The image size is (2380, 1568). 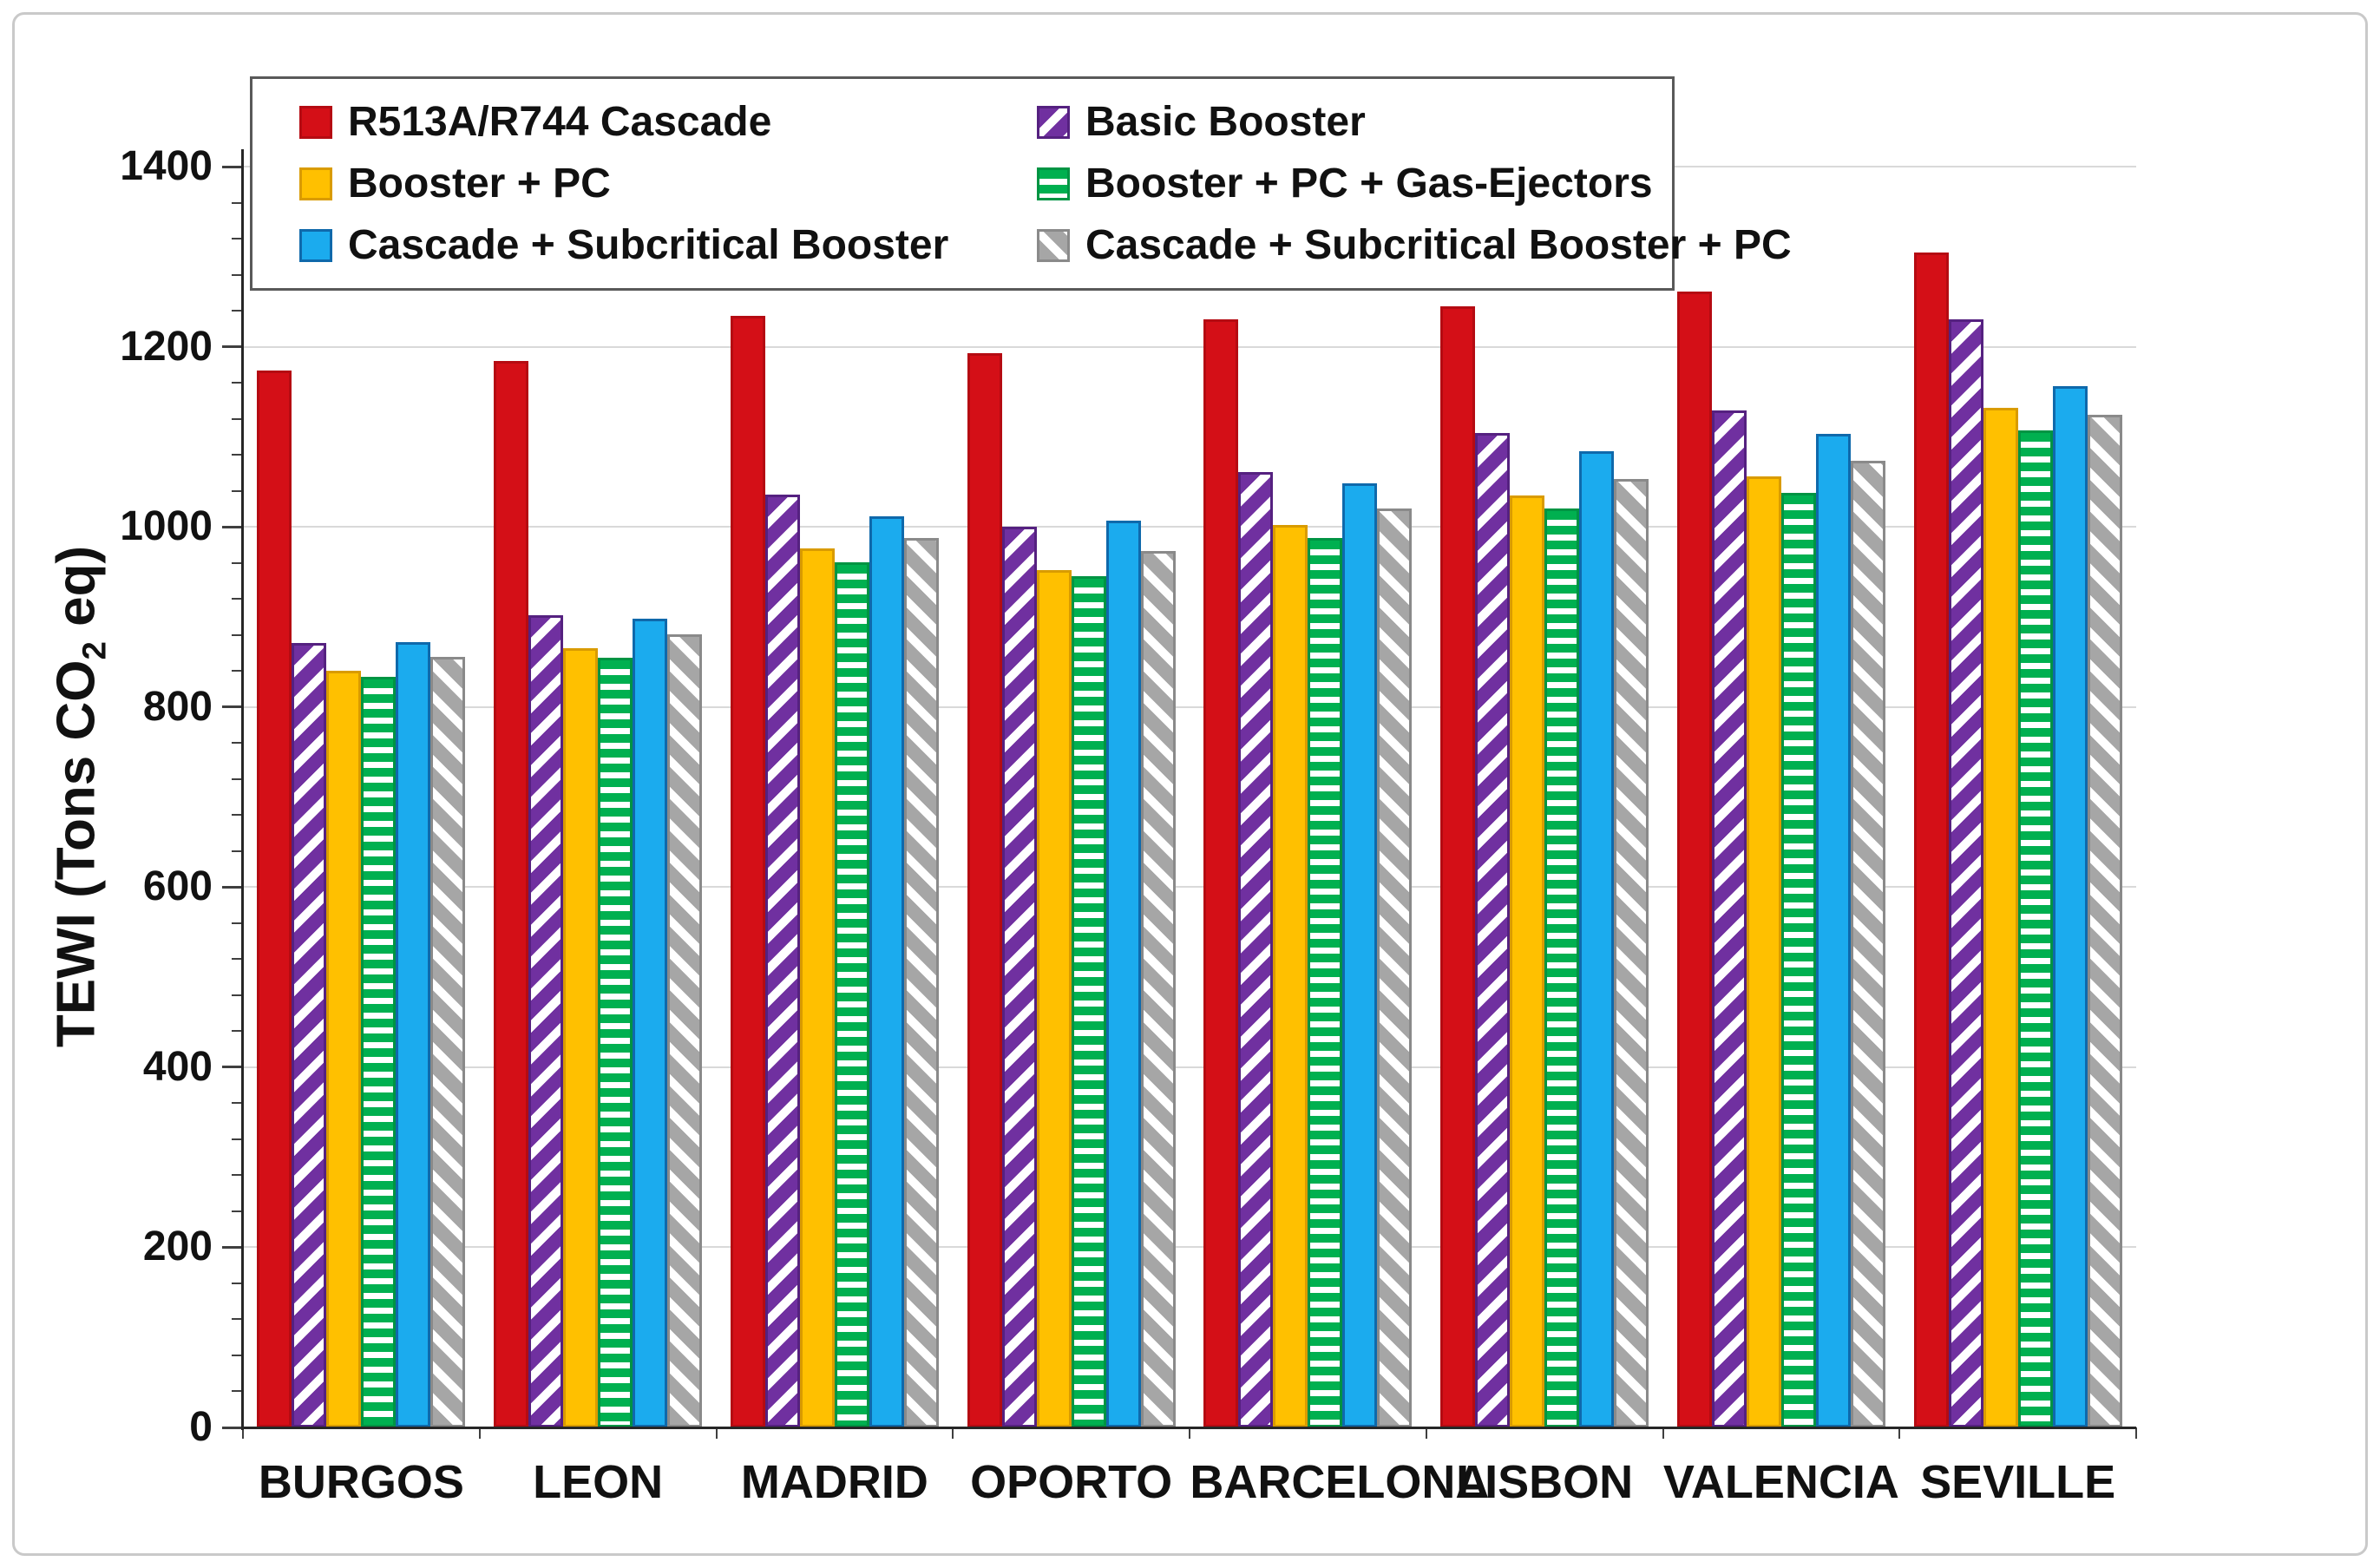 What do you see at coordinates (668, 183) in the screenshot?
I see `legend-item-booster-pc: Booster + PC` at bounding box center [668, 183].